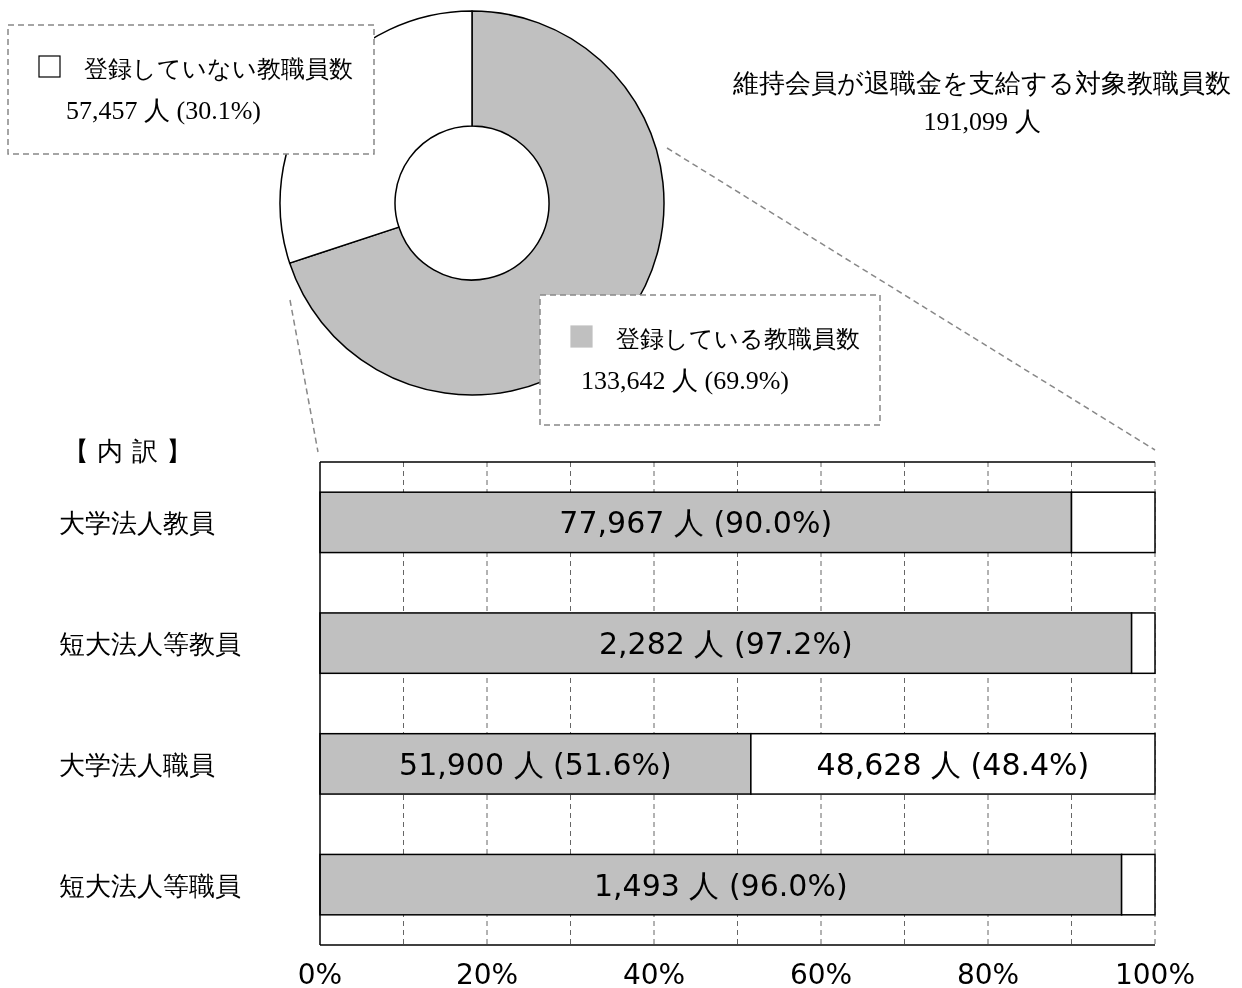 Image resolution: width=1242 pixels, height=988 pixels. What do you see at coordinates (982, 121) in the screenshot?
I see `subtitle: 191,099 人` at bounding box center [982, 121].